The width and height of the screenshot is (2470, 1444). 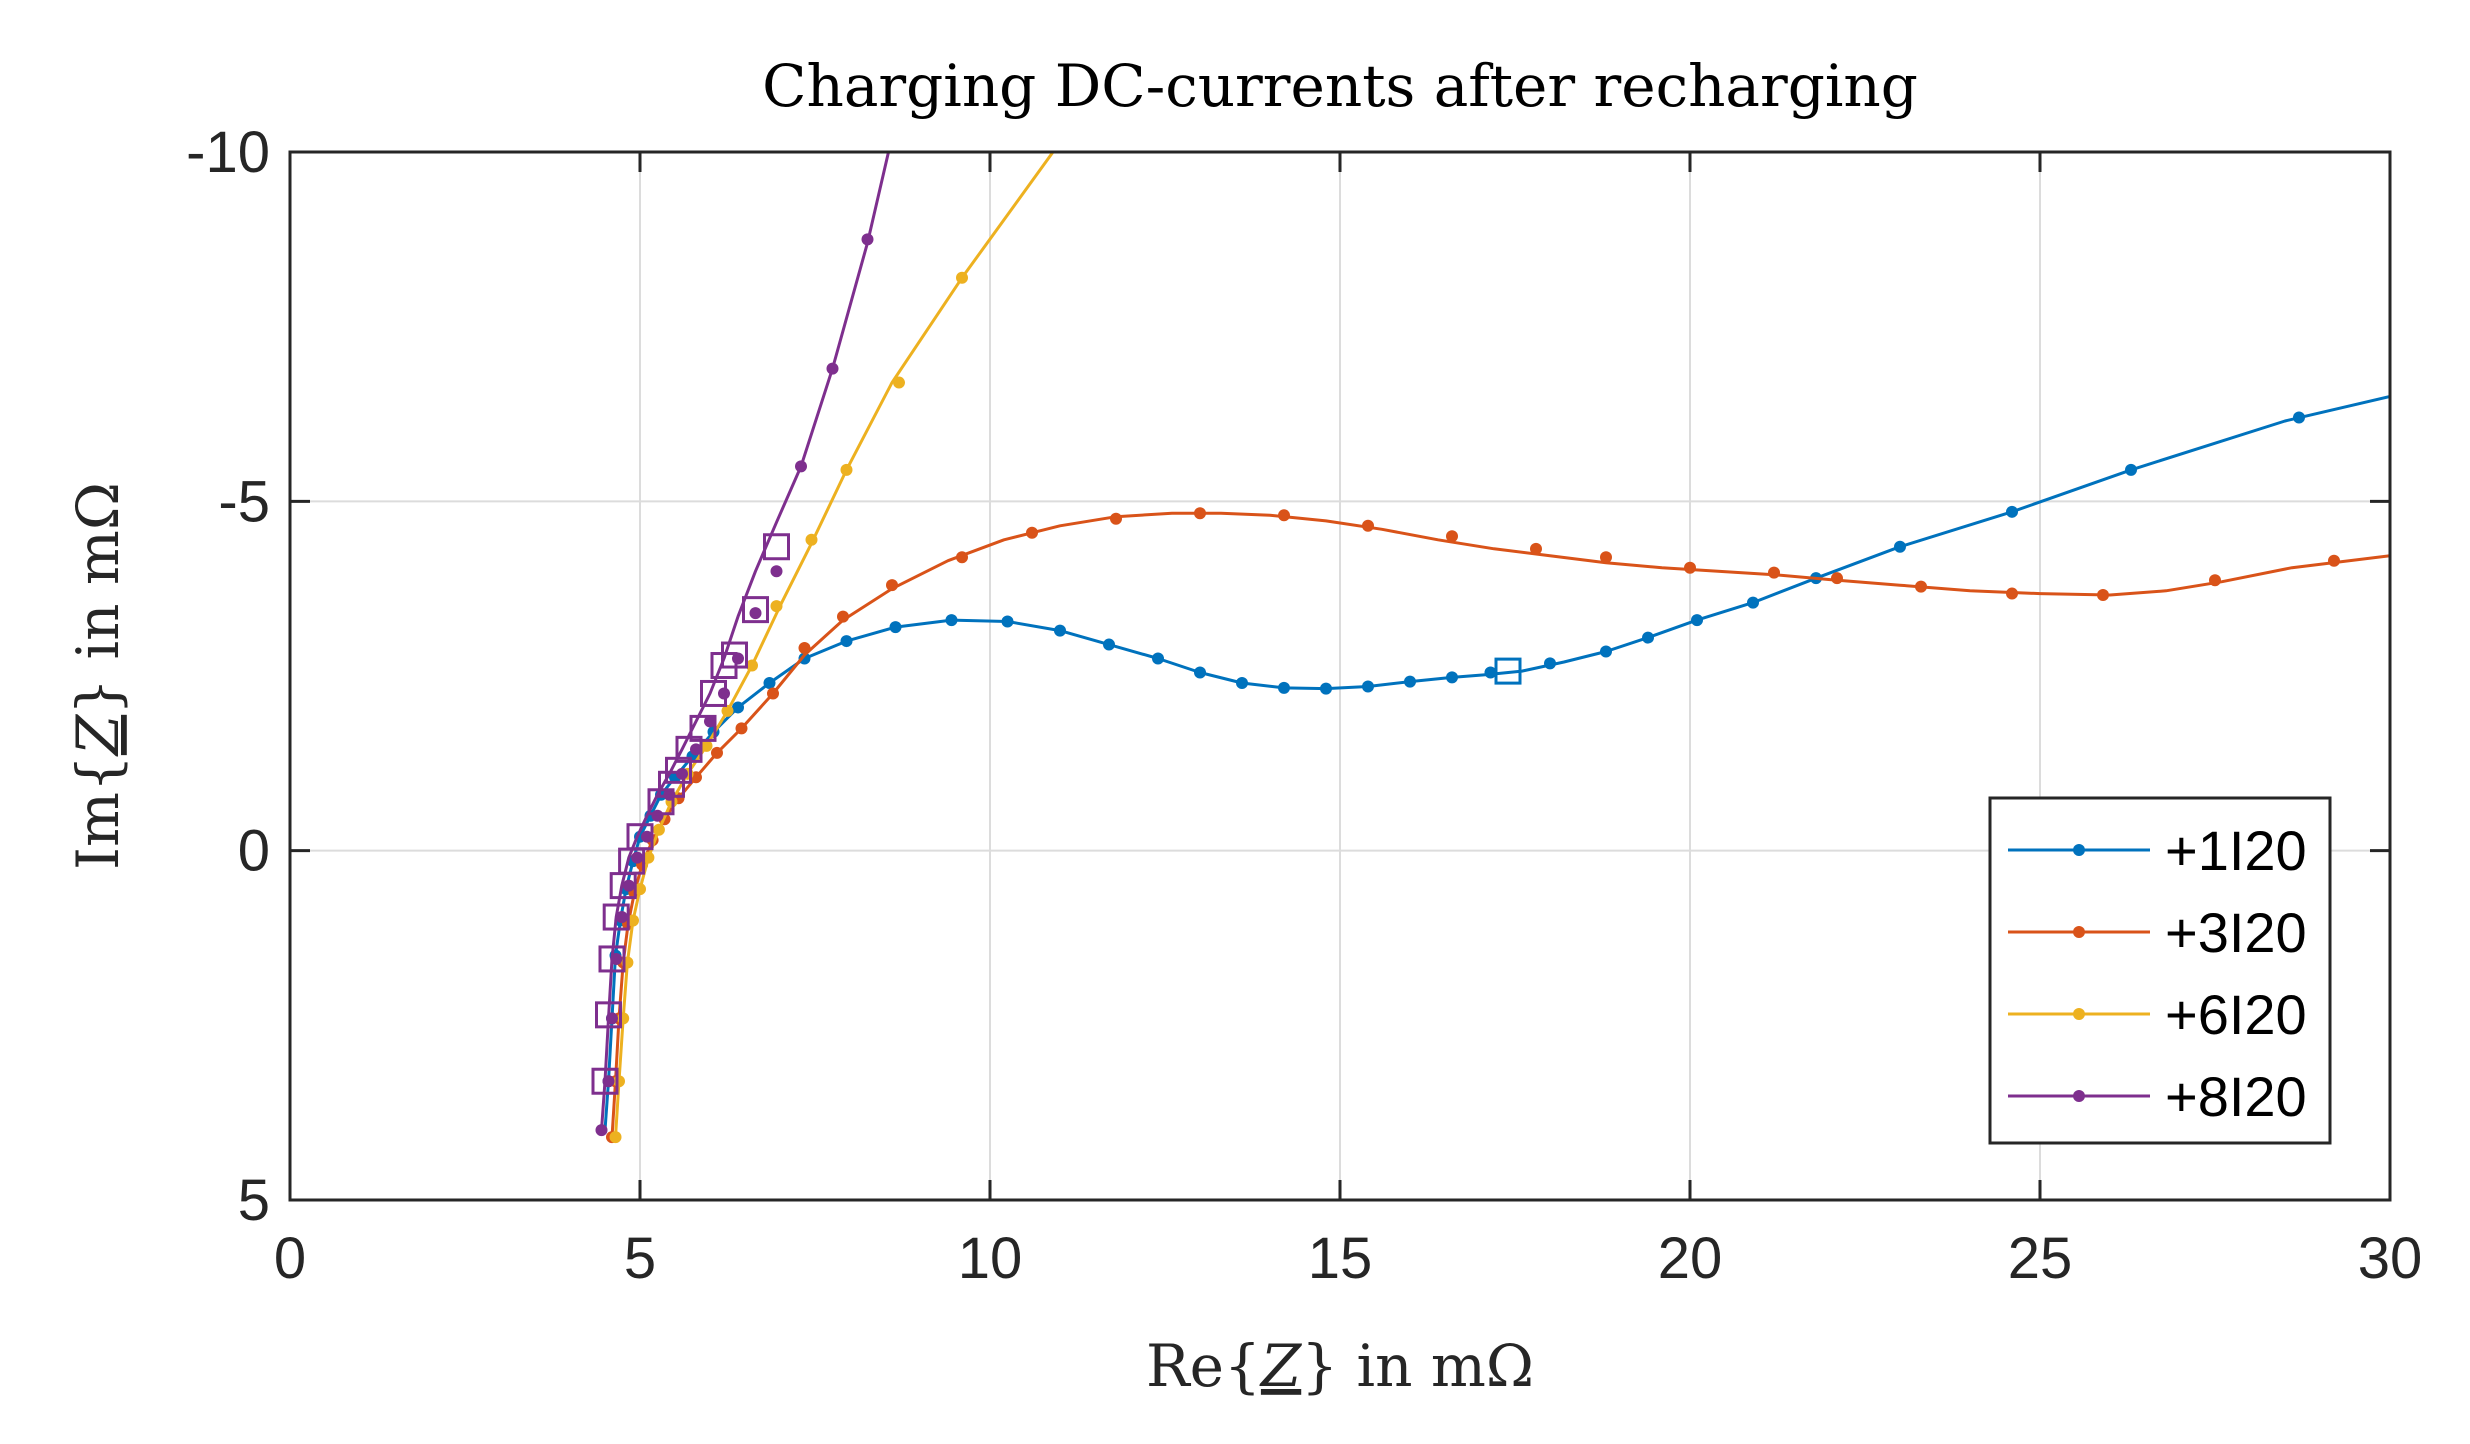 What do you see at coordinates (254, 1200) in the screenshot?
I see `y-tick-label: 5` at bounding box center [254, 1200].